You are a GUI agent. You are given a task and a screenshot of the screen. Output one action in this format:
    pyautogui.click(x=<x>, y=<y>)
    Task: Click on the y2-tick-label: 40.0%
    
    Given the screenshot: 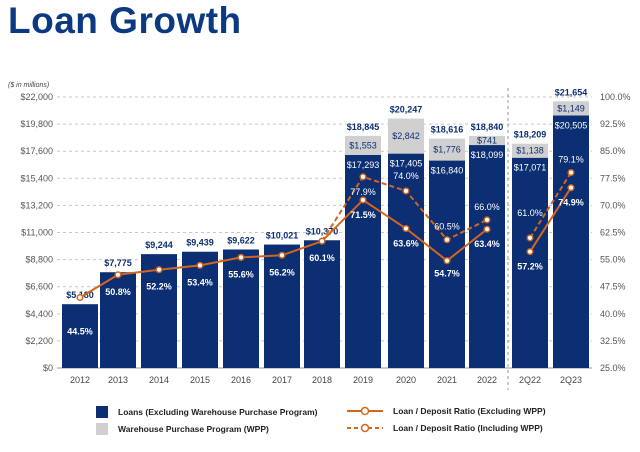 What is the action you would take?
    pyautogui.click(x=613, y=314)
    